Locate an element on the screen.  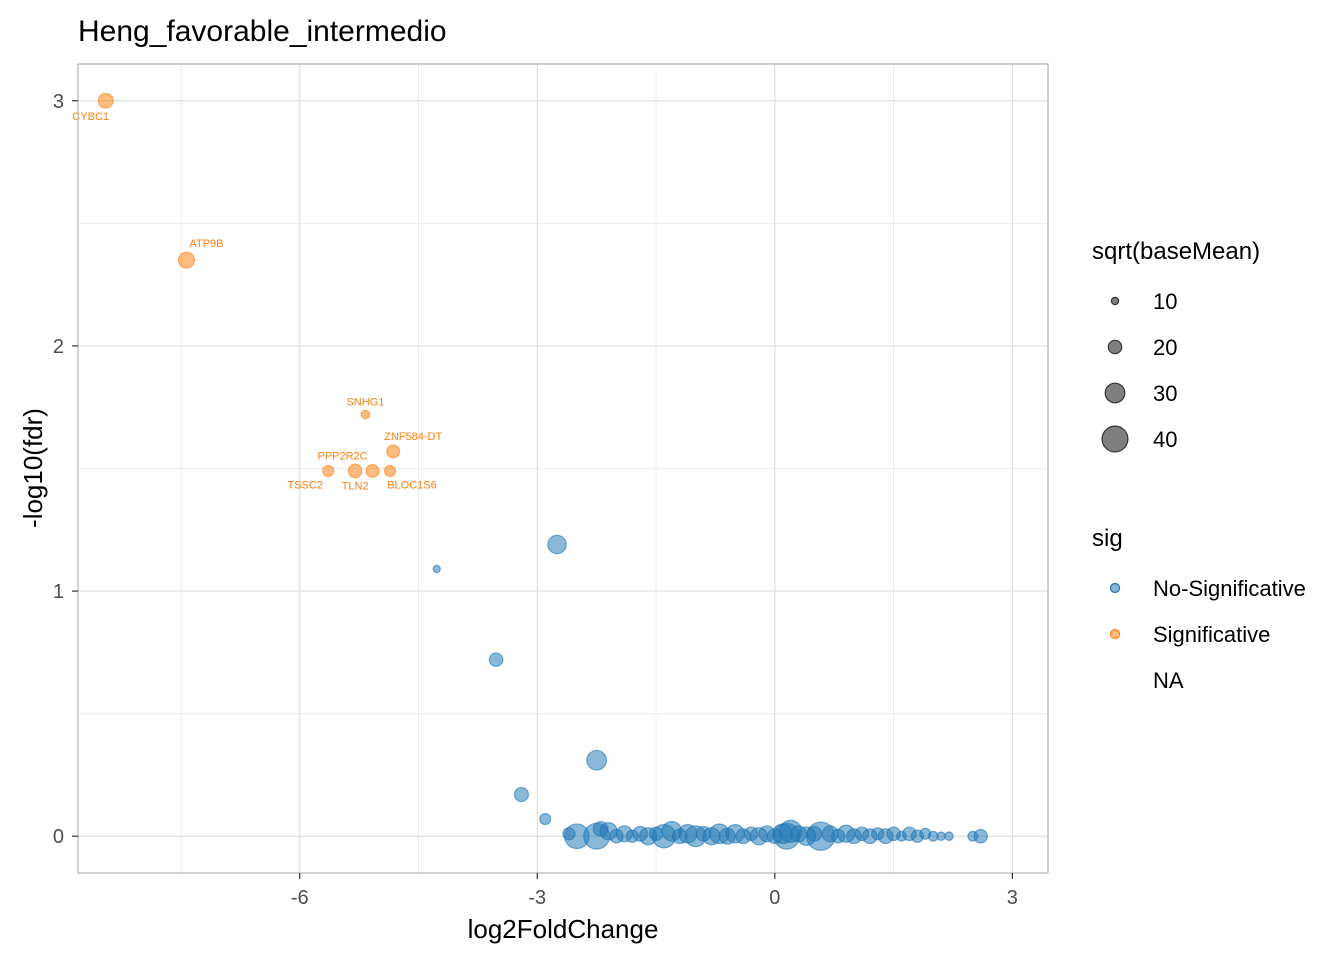
x-tick-label: -6 is located at coordinates (300, 898).